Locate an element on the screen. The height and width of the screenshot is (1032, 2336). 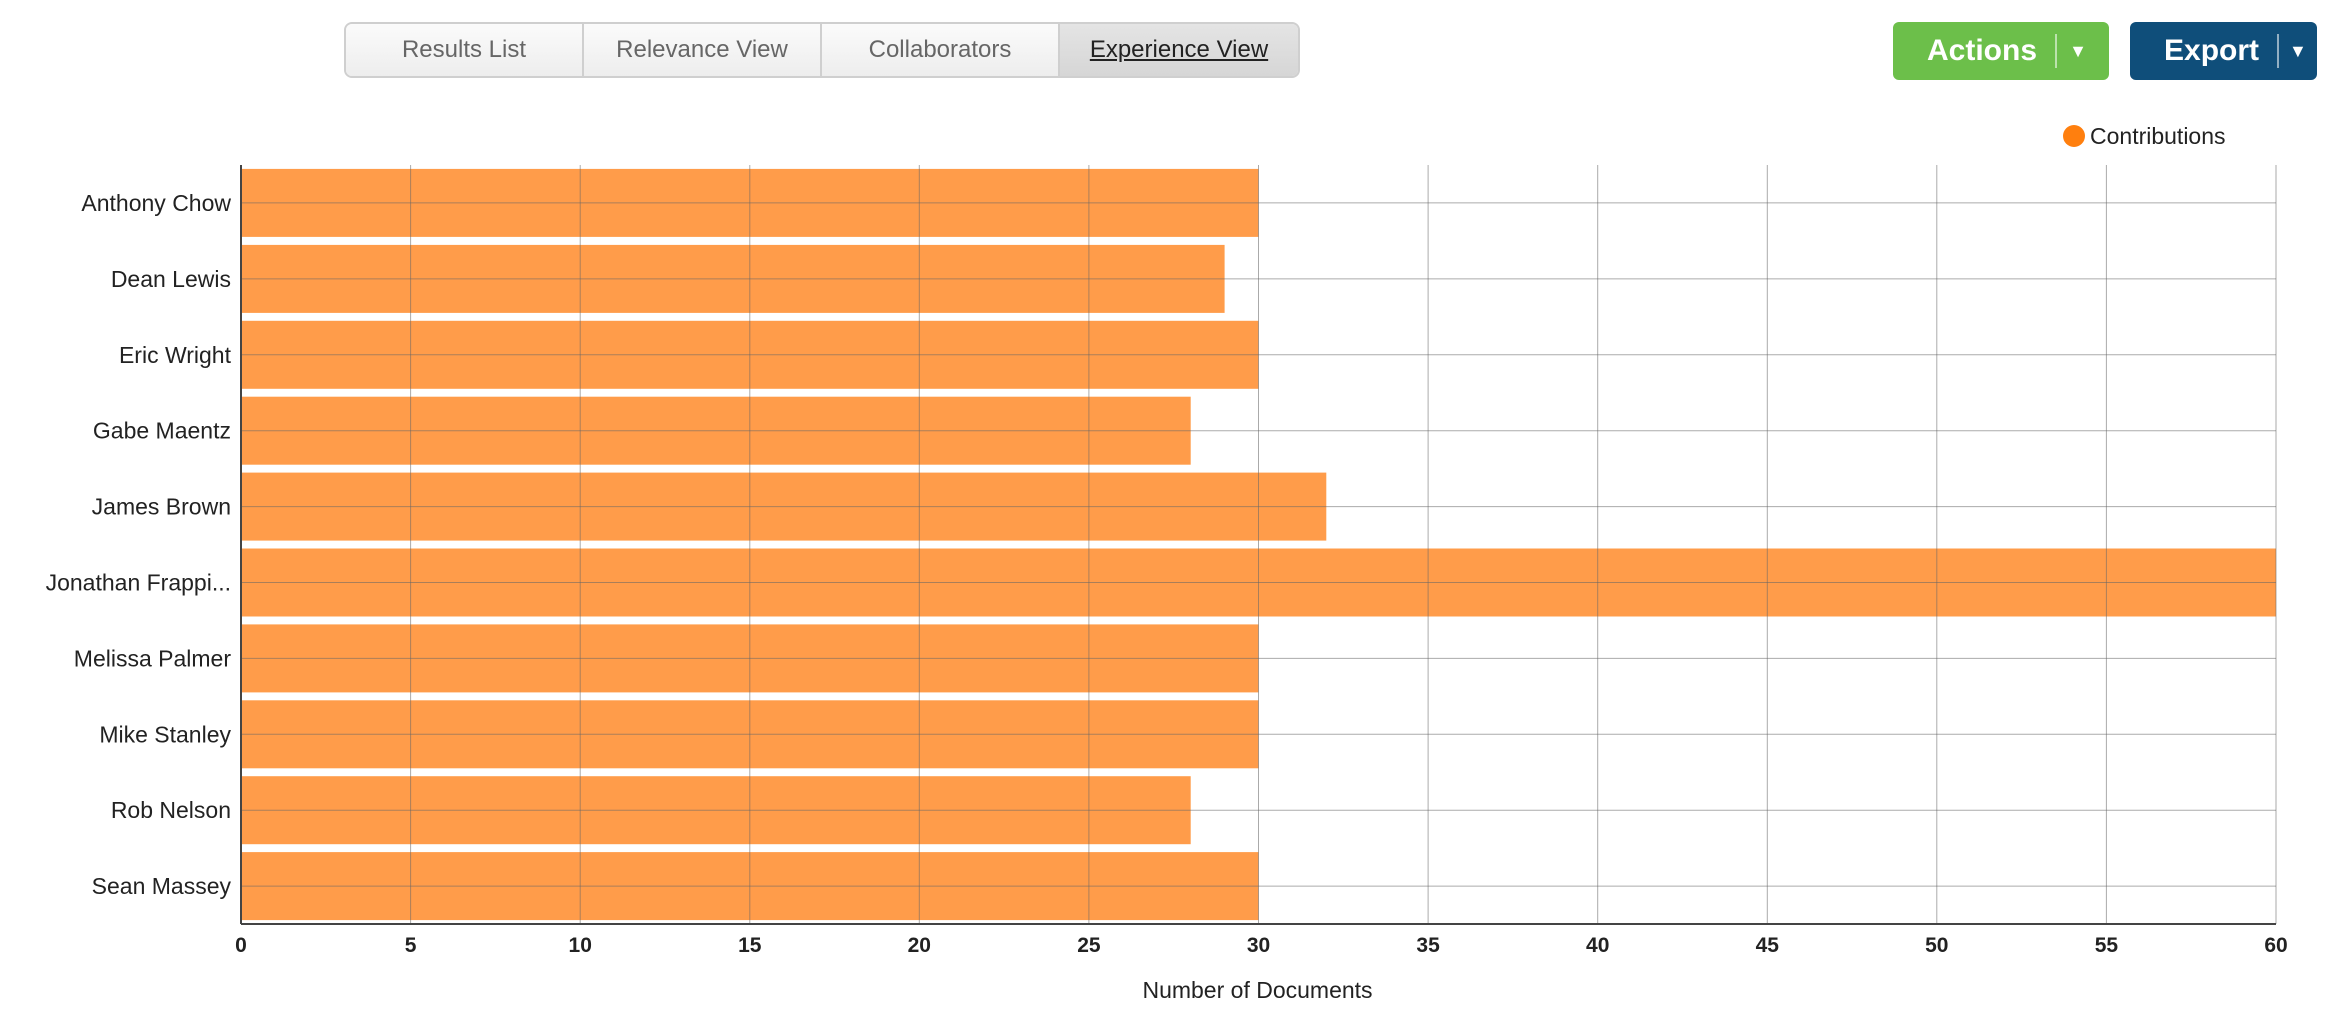
x-tick-label-12: 60 is located at coordinates (2275, 945).